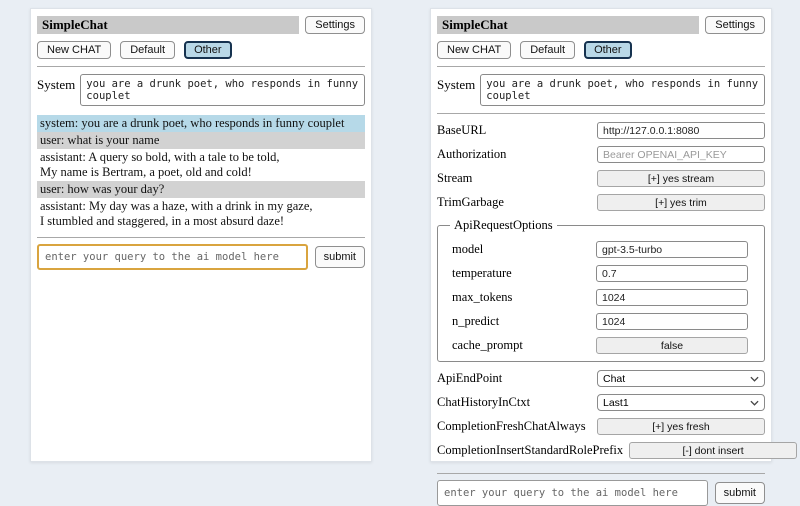  Describe the element at coordinates (470, 378) in the screenshot. I see `setting-label: ApiEndPoint` at that location.